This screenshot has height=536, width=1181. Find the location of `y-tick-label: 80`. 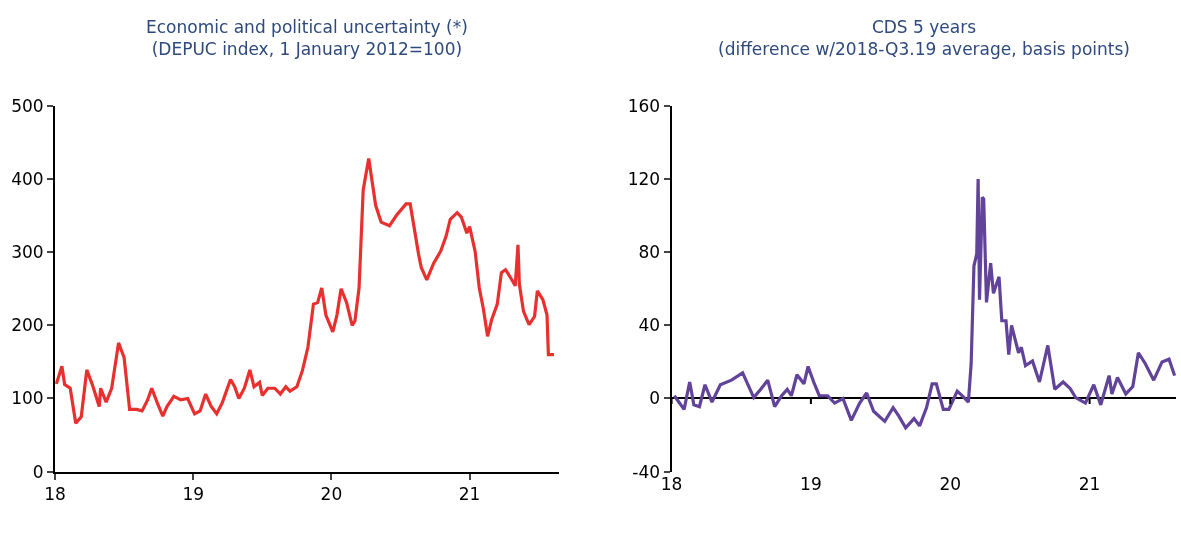

y-tick-label: 80 is located at coordinates (649, 252).